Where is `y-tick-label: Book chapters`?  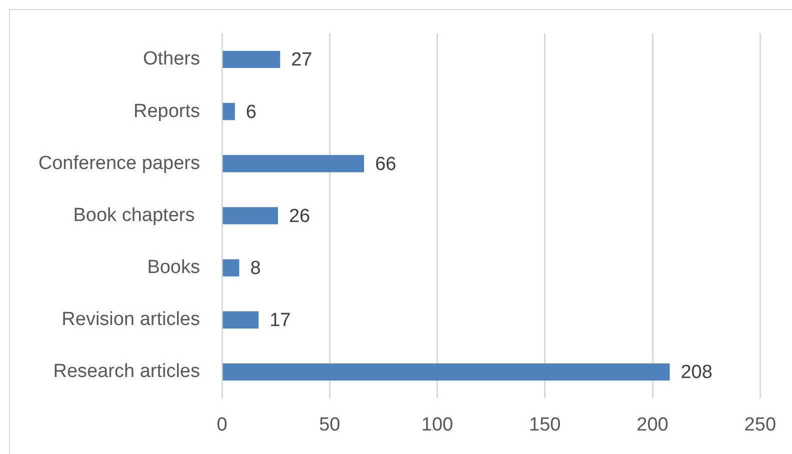 y-tick-label: Book chapters is located at coordinates (136, 215).